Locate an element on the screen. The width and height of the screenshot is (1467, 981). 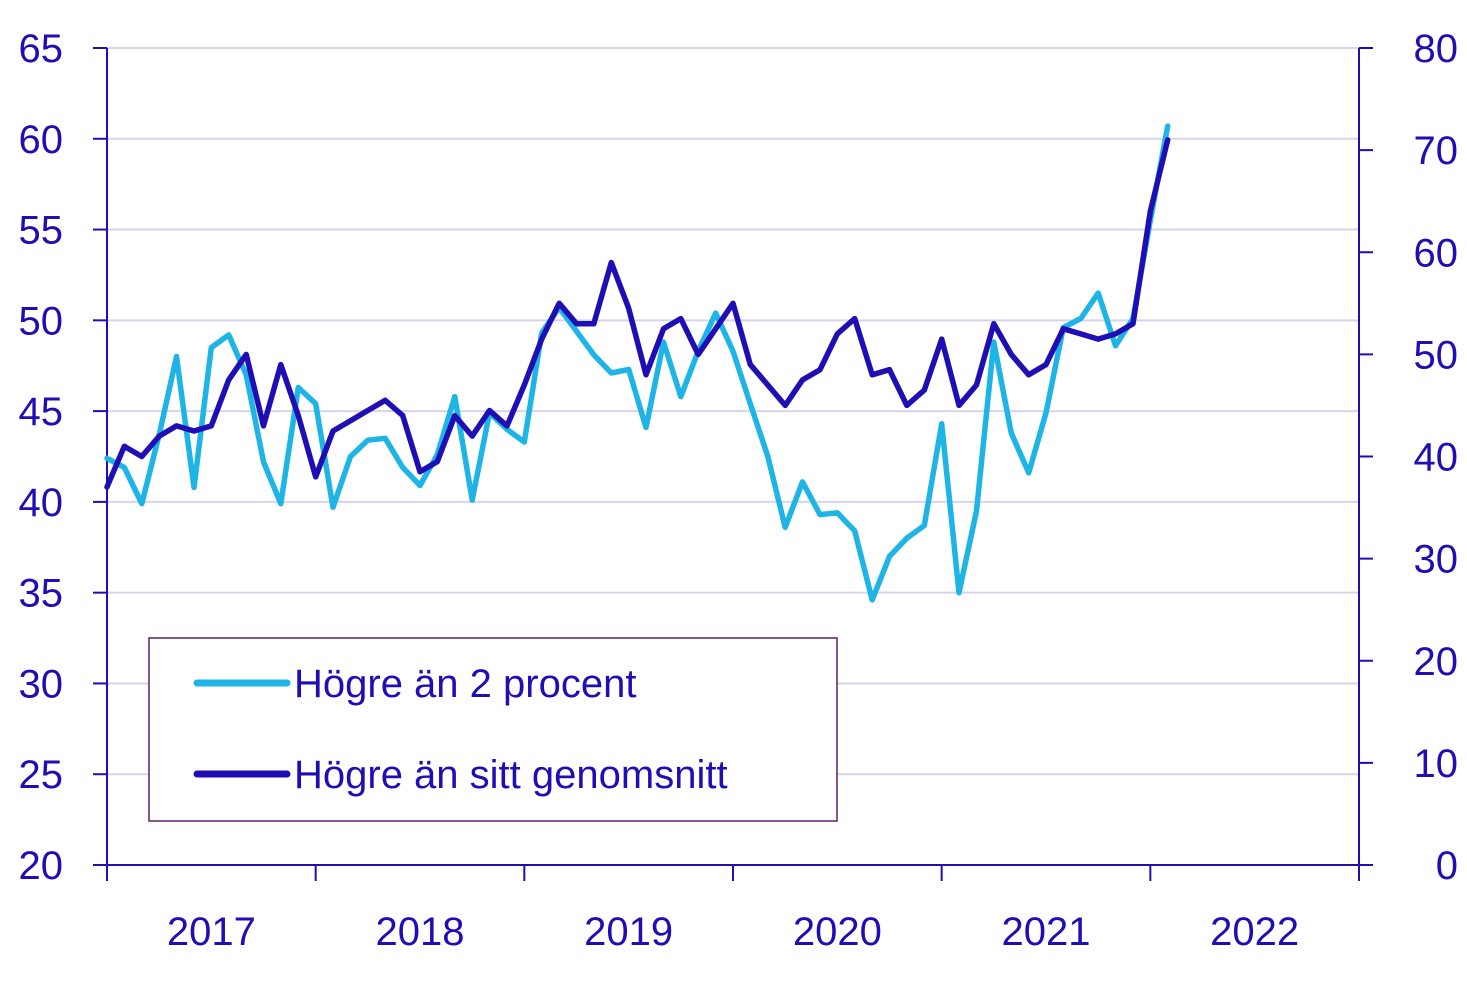
x-tick-label: 2021 is located at coordinates (1046, 932).